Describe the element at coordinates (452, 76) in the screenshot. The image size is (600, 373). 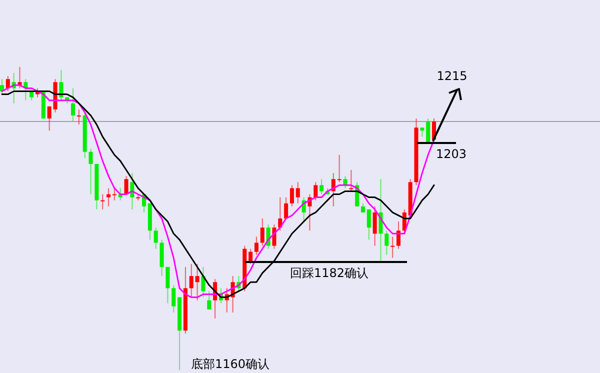
I see `annotation: 1215` at that location.